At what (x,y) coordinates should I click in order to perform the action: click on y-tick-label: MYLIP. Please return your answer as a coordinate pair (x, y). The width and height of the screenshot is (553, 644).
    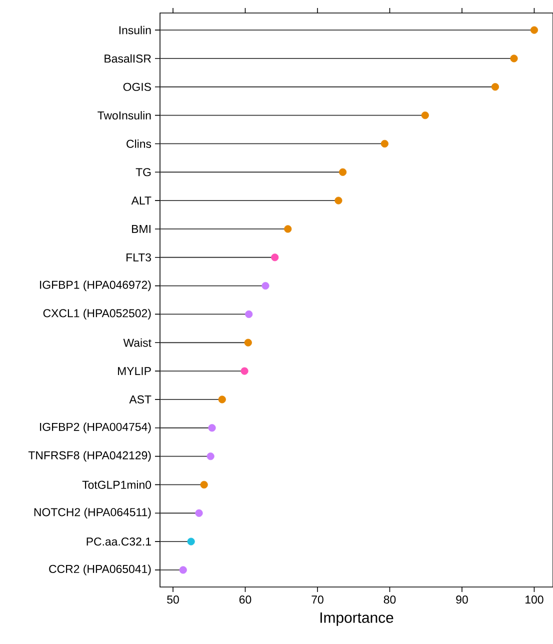
    Looking at the image, I should click on (134, 371).